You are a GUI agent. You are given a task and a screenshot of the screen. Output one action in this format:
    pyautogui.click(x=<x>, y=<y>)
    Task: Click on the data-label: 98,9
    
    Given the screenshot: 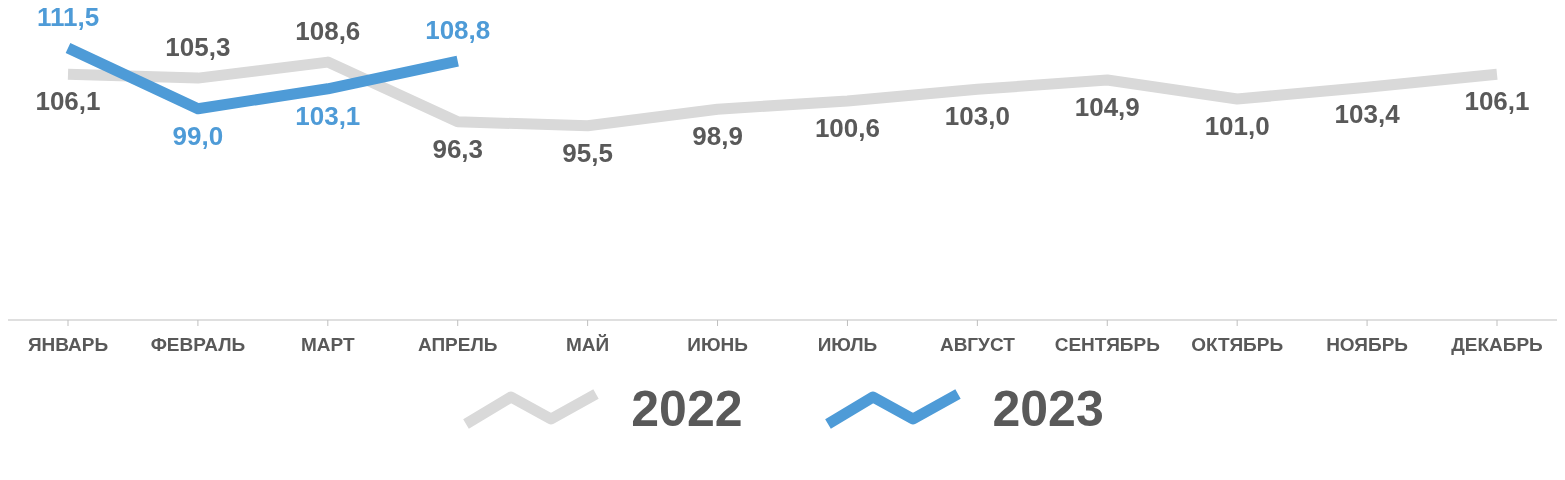 What is the action you would take?
    pyautogui.click(x=717, y=136)
    